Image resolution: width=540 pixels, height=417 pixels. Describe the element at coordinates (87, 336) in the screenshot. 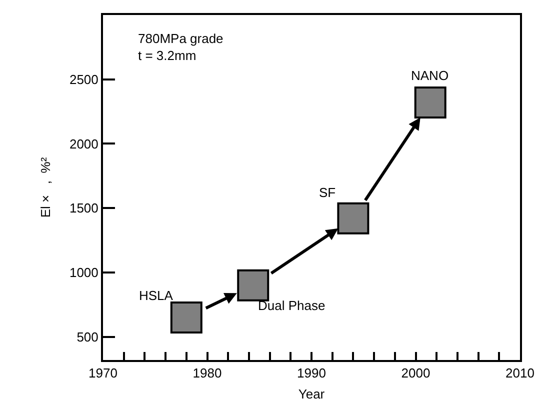

I see `y-tick-label: 500` at that location.